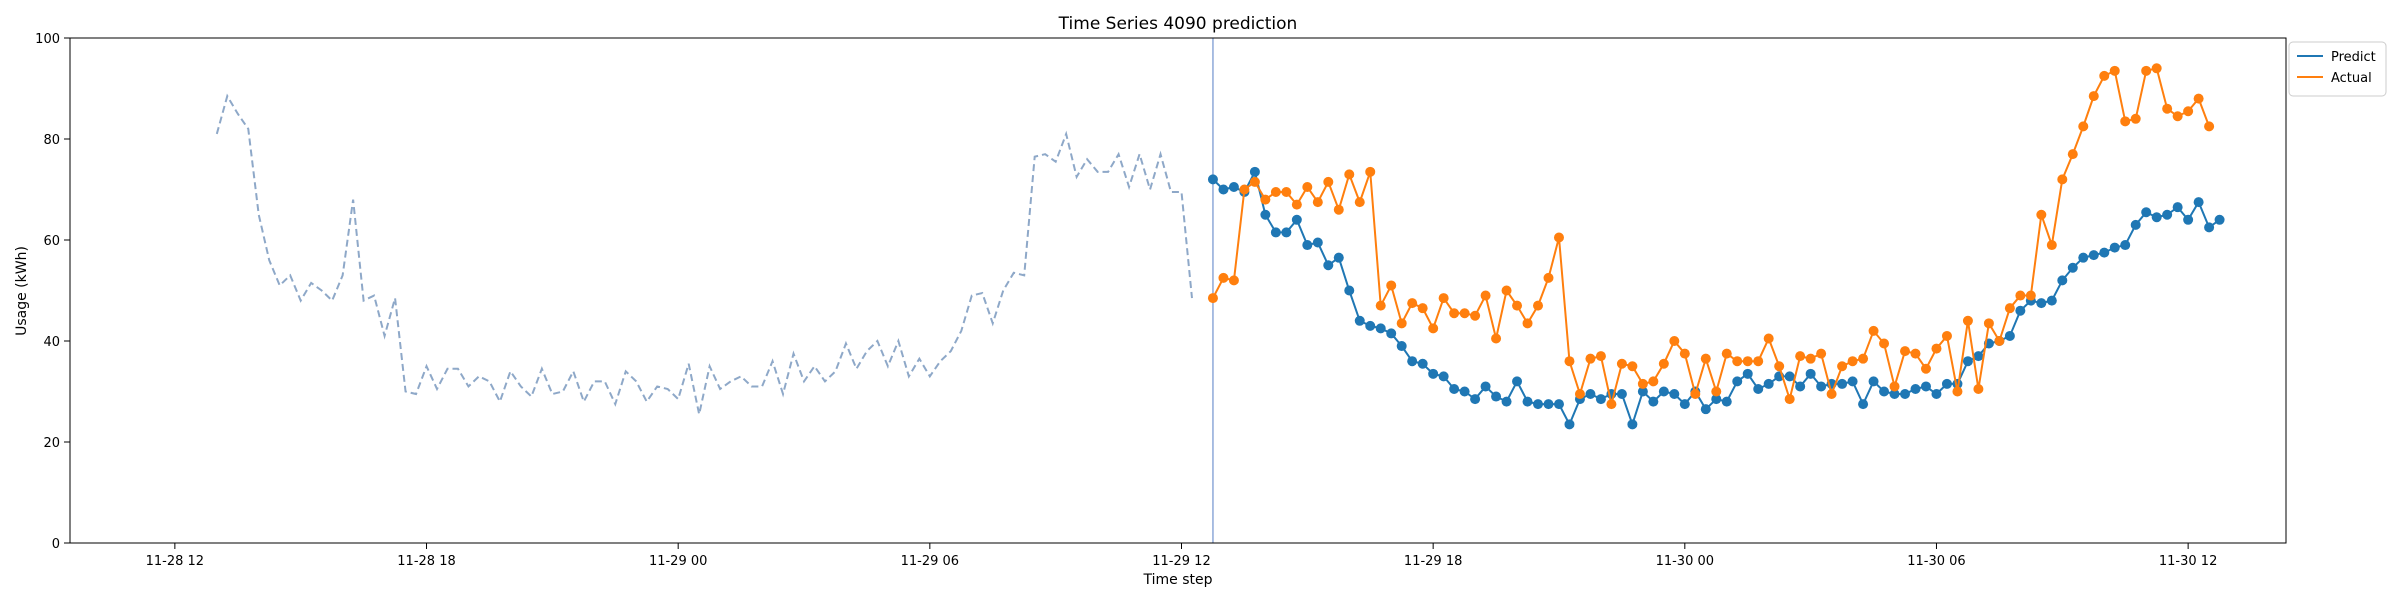 The height and width of the screenshot is (600, 2400). What do you see at coordinates (22, 291) in the screenshot?
I see `y-axis-label: Usage (kWh)` at bounding box center [22, 291].